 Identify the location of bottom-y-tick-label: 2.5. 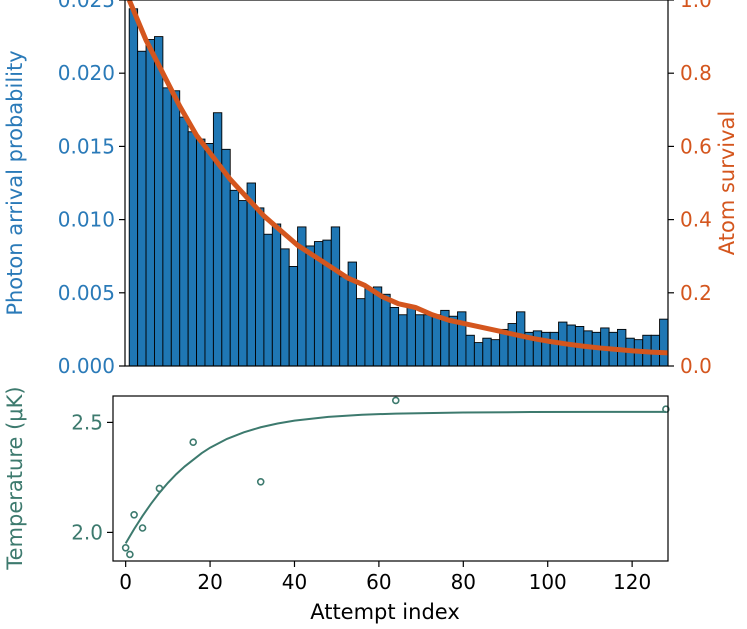
(87, 422).